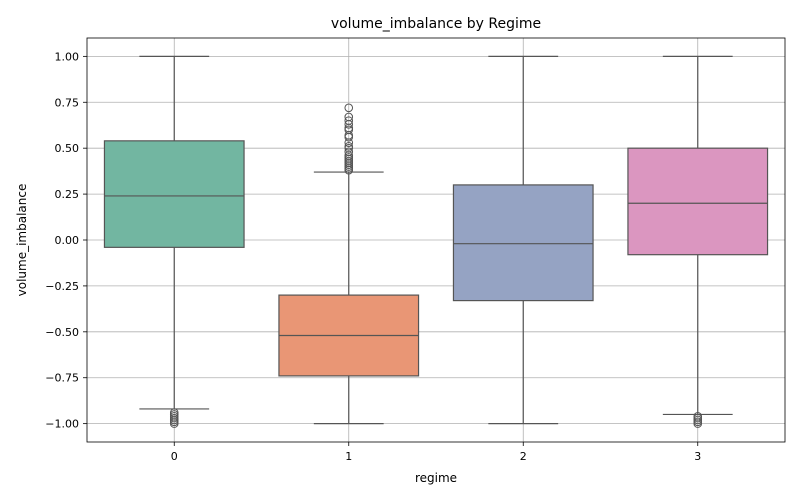  I want to click on y-tick-label: 0.50, so click(67, 148).